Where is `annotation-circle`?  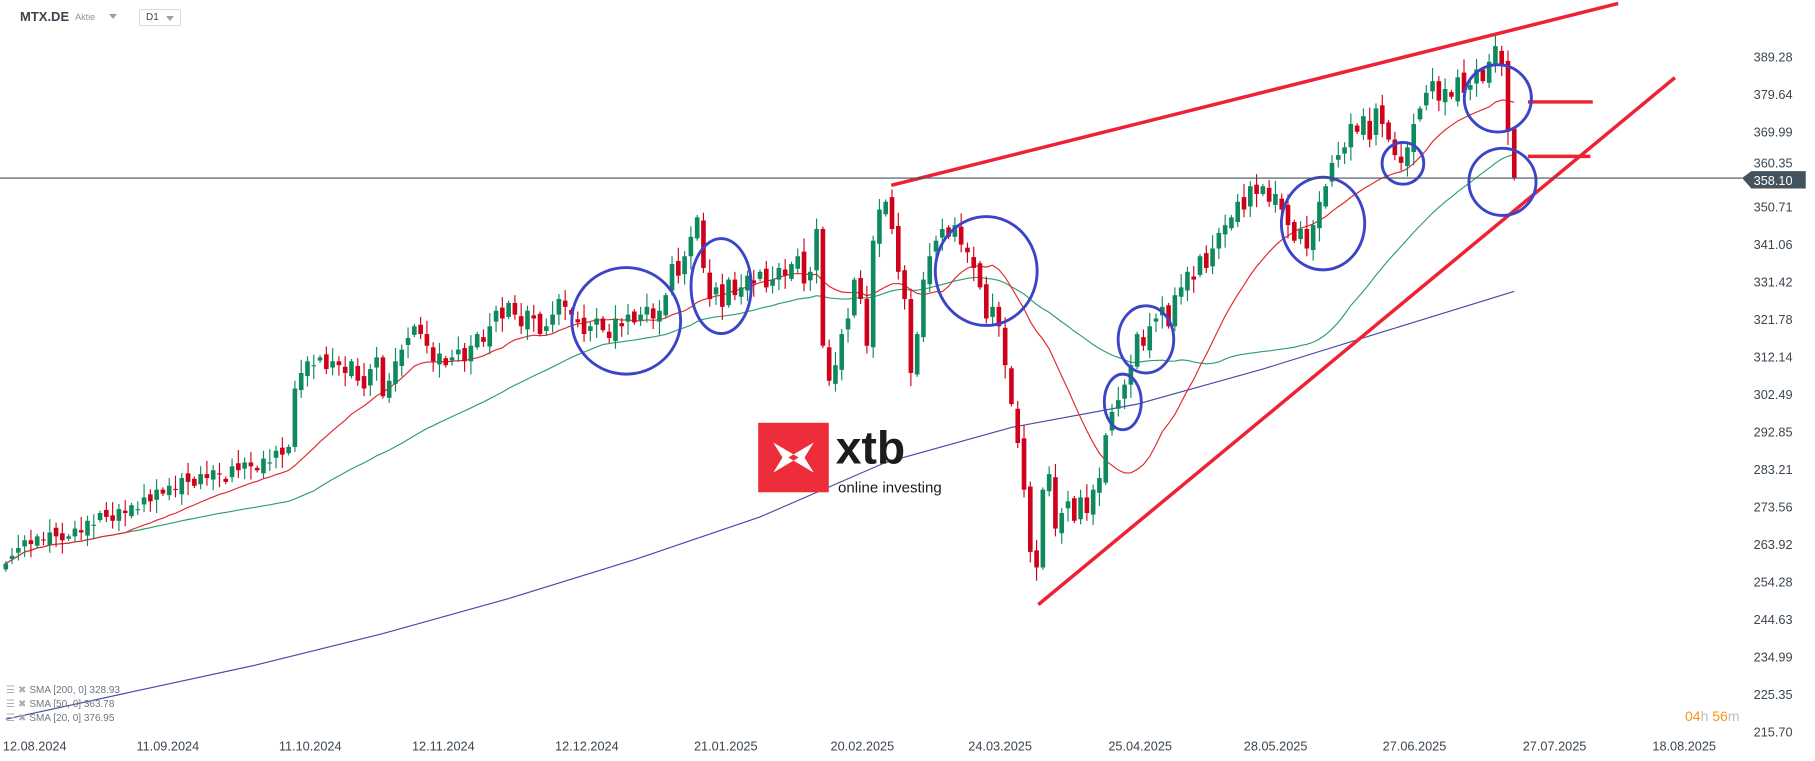 annotation-circle is located at coordinates (1502, 181).